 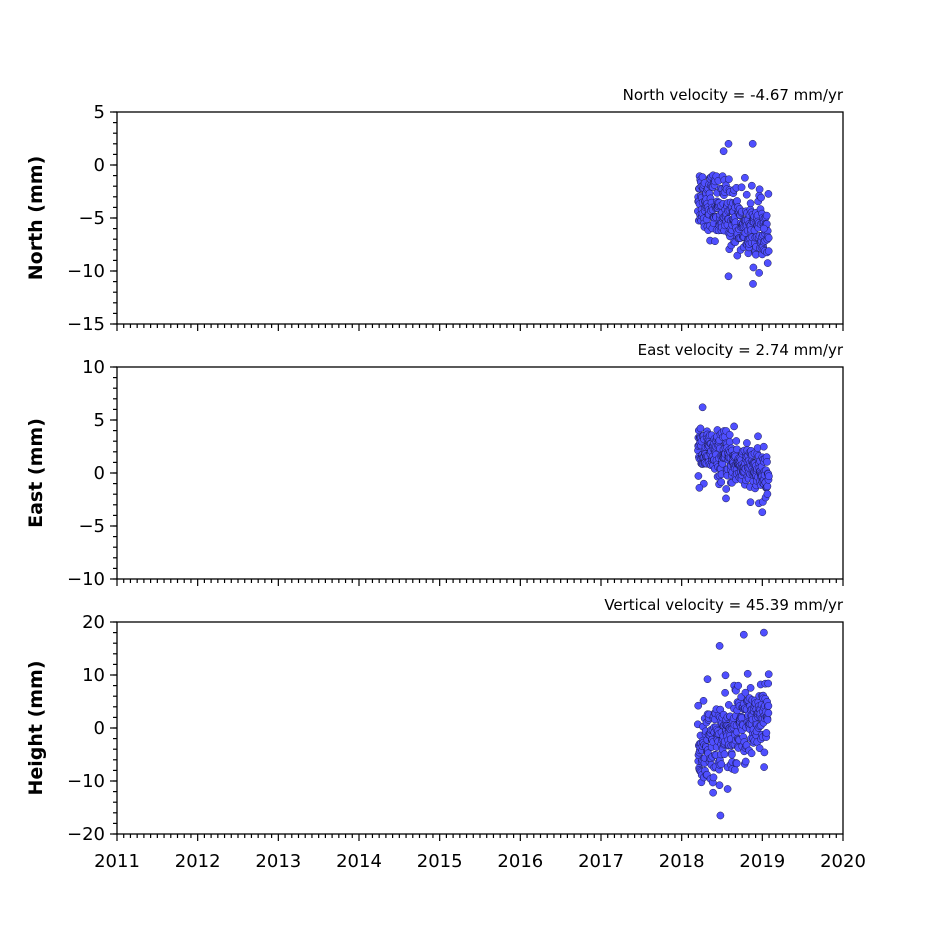 I want to click on north-data-points, so click(x=733, y=213).